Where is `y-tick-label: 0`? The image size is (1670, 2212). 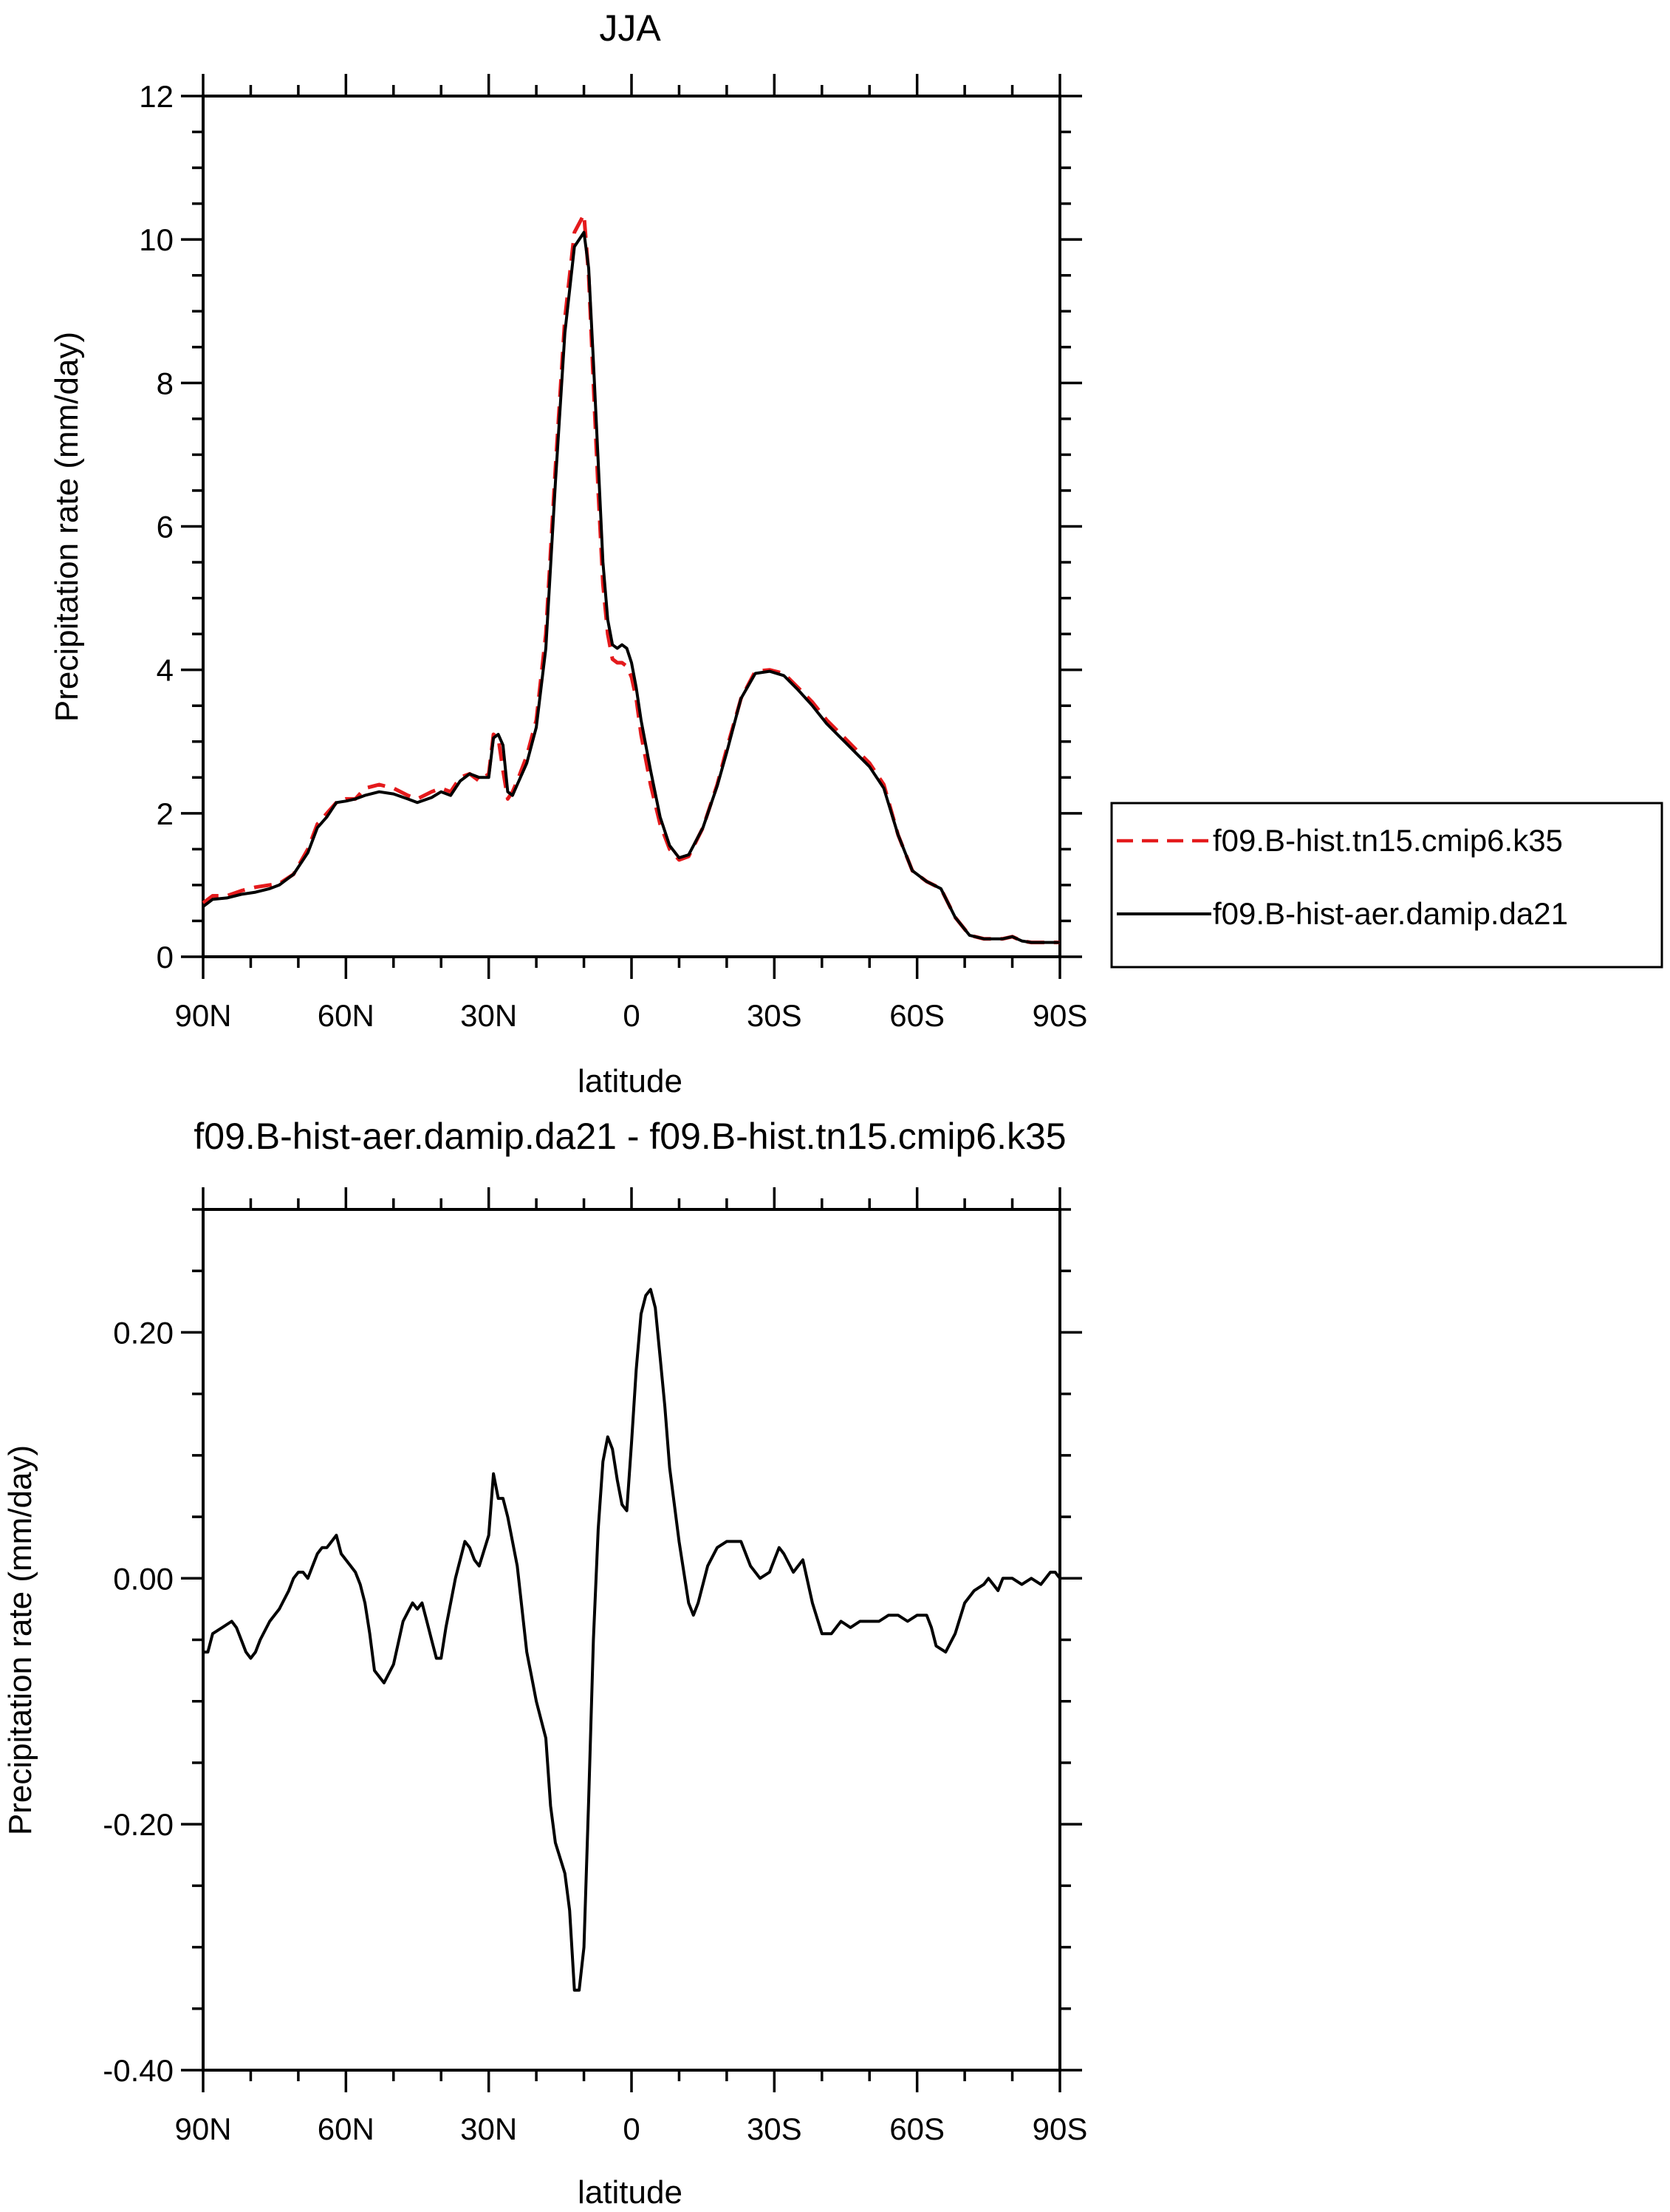
y-tick-label: 0 is located at coordinates (165, 957).